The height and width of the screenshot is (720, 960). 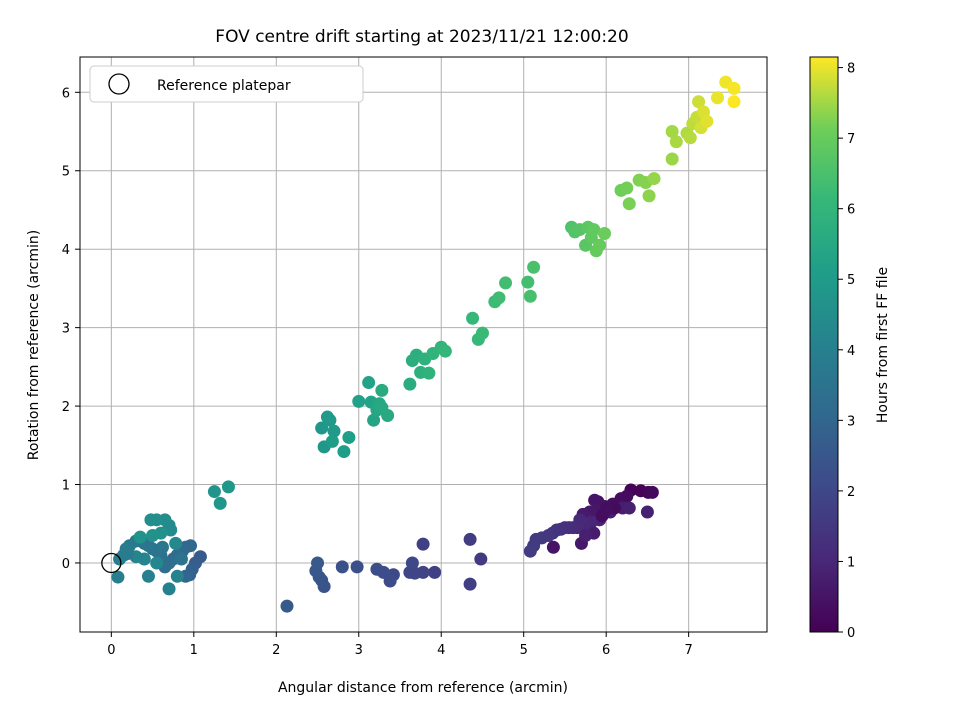 I want to click on x-tick-label: 2, so click(x=276, y=650).